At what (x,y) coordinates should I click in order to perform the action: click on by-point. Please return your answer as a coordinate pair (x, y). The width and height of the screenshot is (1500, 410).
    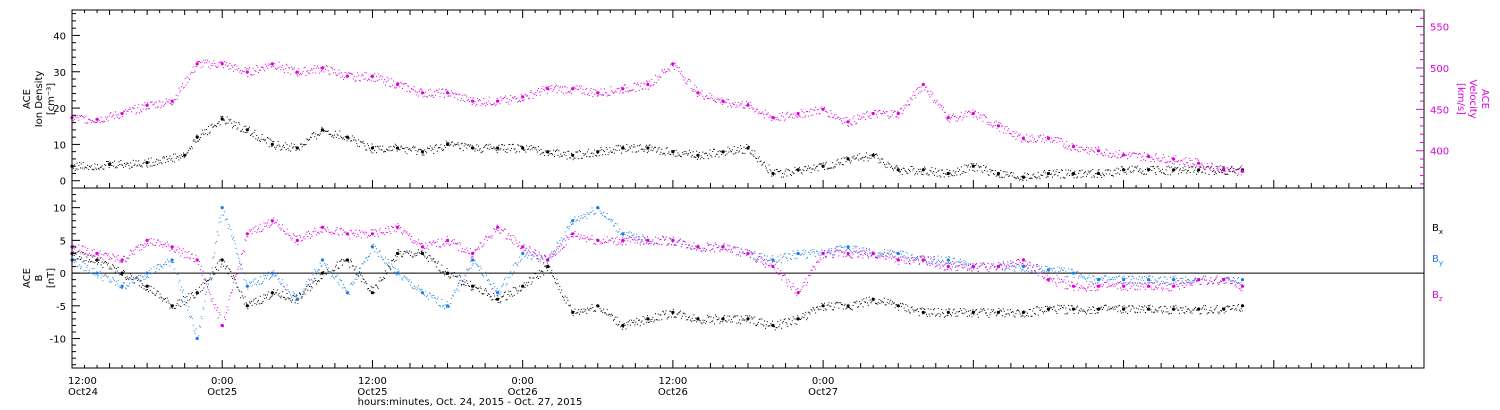
    Looking at the image, I should click on (272, 273).